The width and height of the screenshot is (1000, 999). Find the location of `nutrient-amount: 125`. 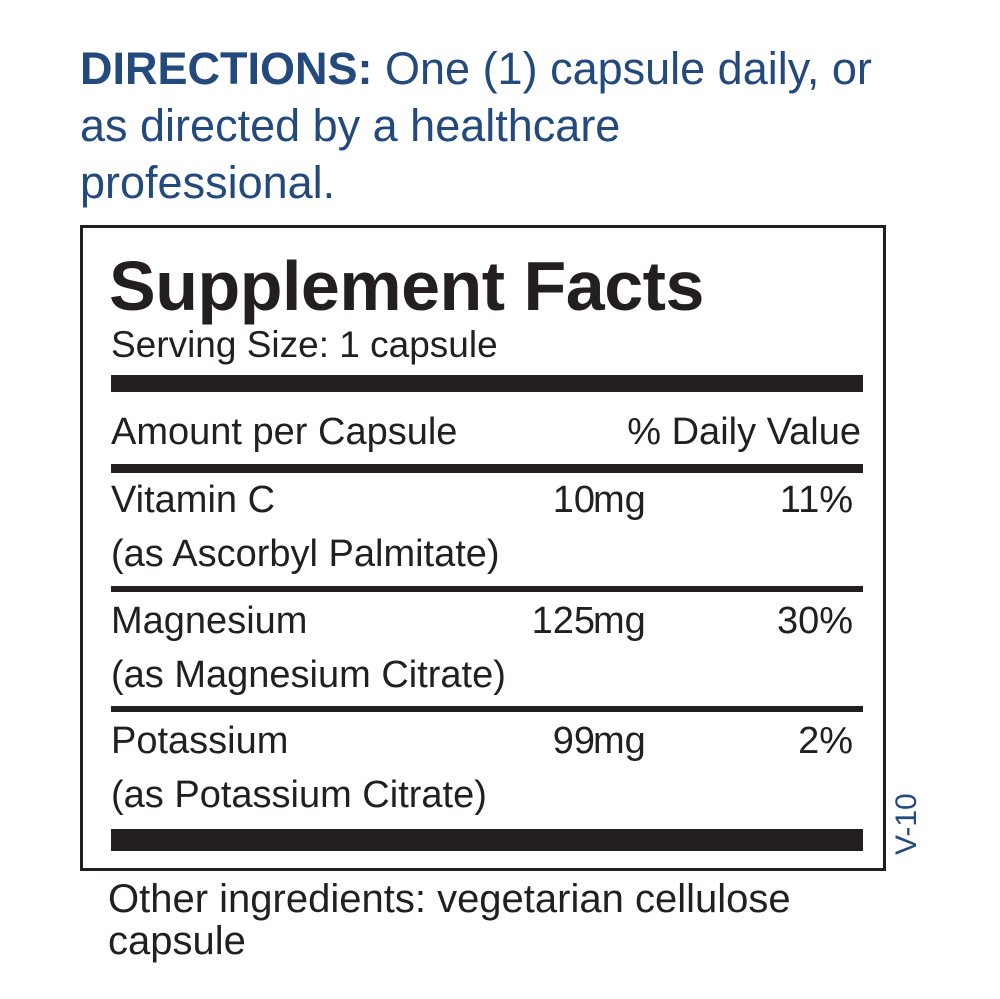

nutrient-amount: 125 is located at coordinates (563, 621).